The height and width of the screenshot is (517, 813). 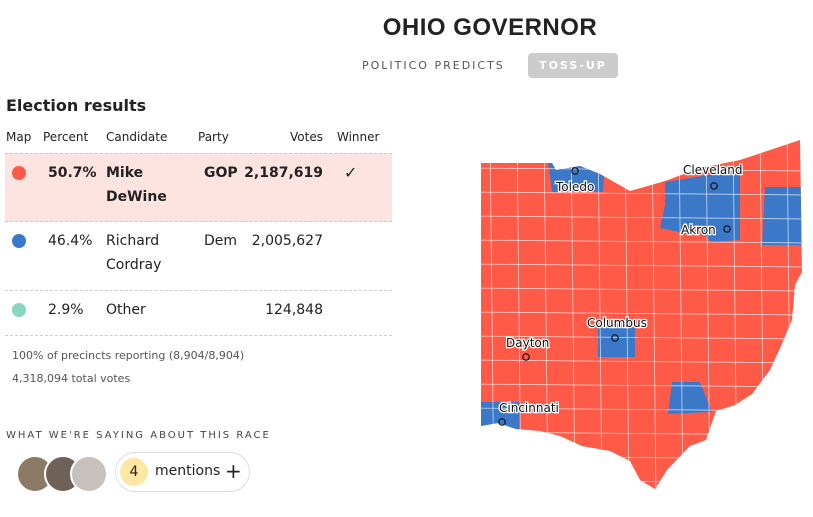 I want to click on candidate: Richard Cordray, so click(x=134, y=253).